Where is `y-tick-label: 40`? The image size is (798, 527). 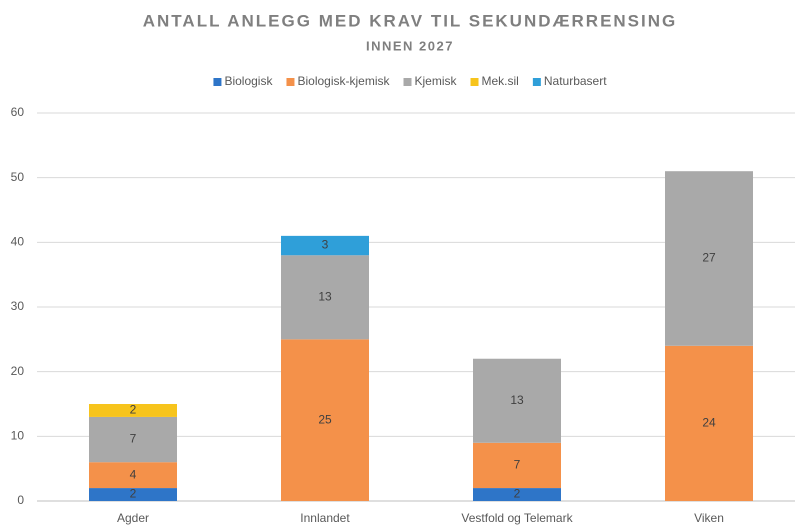 y-tick-label: 40 is located at coordinates (18, 242).